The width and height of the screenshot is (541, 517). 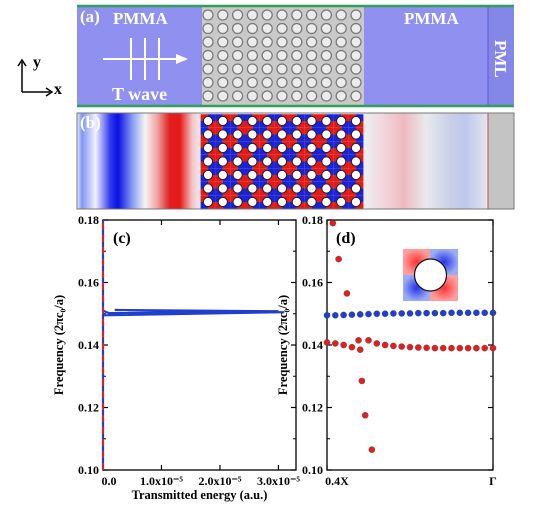 I want to click on pmma-left-region, so click(x=139, y=56).